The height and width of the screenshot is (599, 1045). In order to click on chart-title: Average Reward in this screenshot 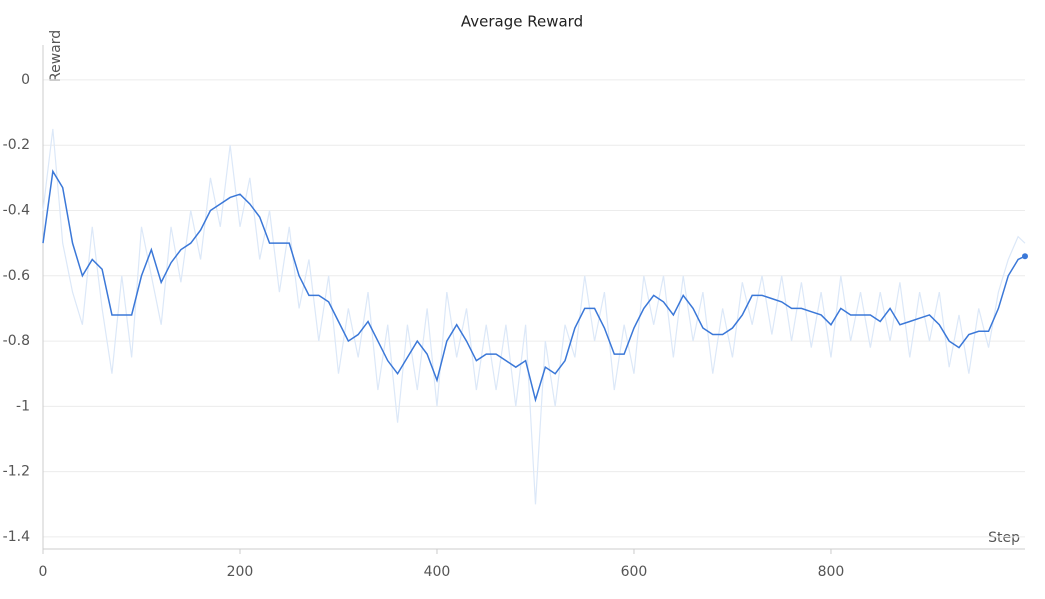, I will do `click(522, 22)`.